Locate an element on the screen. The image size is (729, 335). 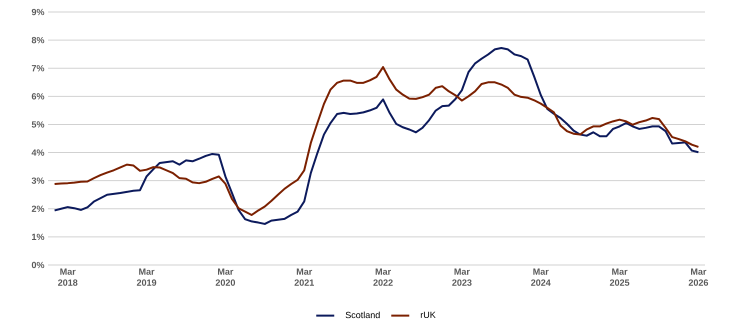
x-tick-label: Mar 2021 is located at coordinates (304, 277).